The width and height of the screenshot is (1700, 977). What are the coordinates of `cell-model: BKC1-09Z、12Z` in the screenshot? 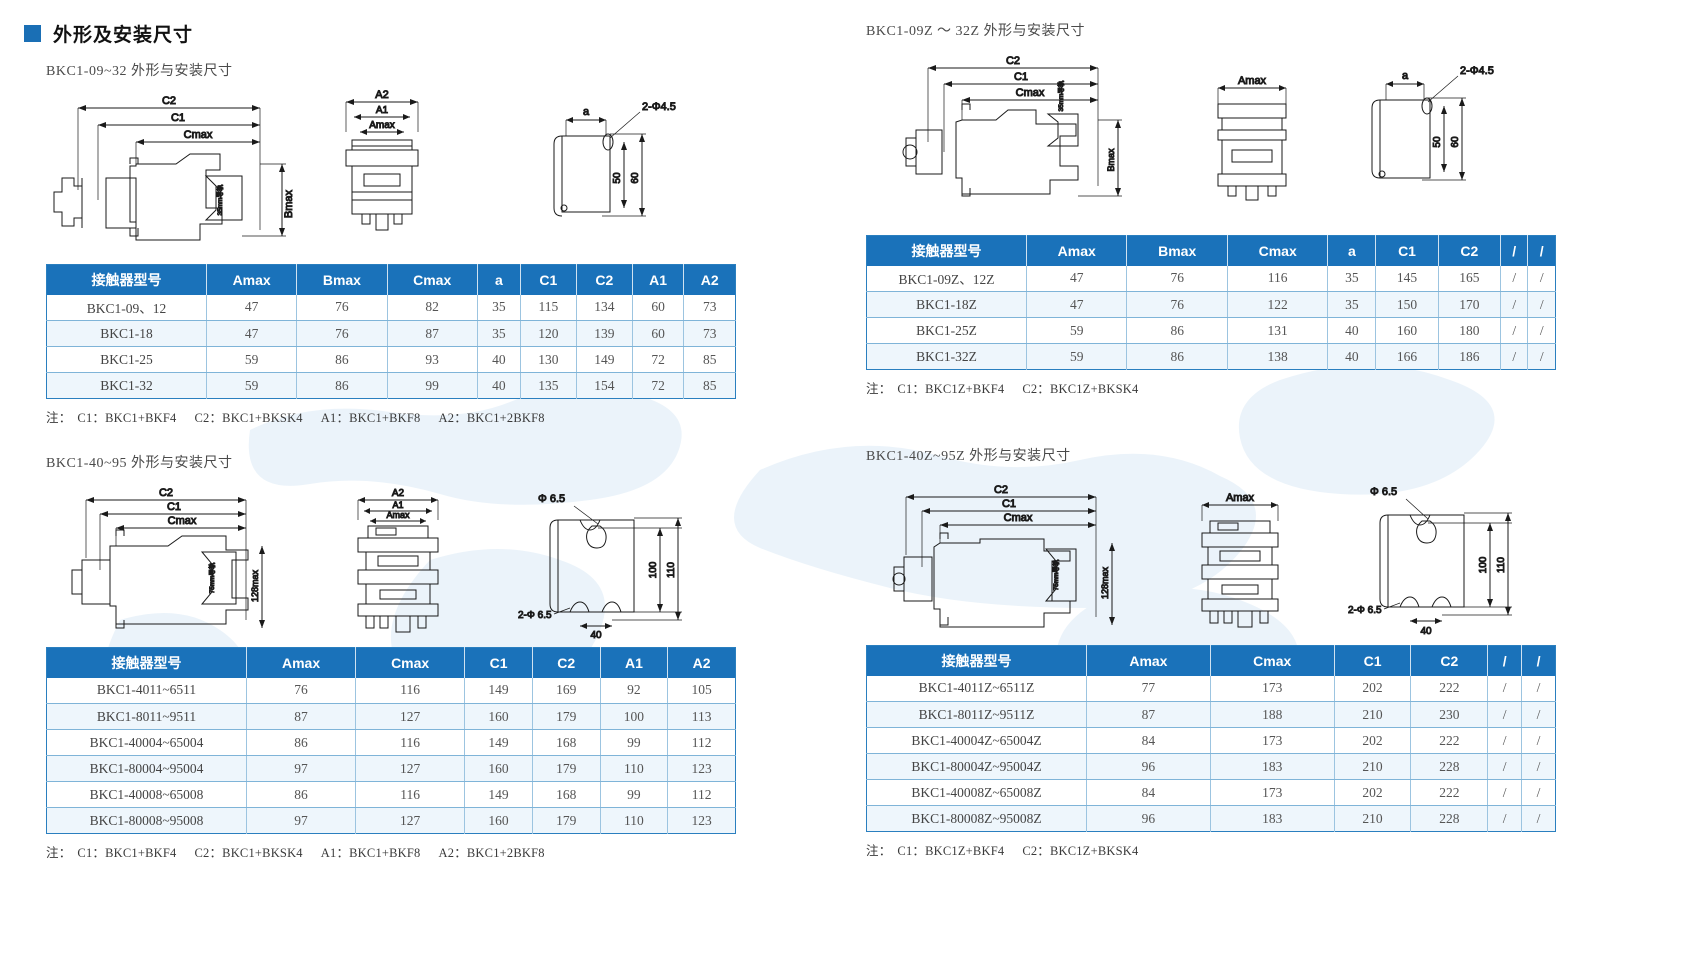 It's located at (946, 278).